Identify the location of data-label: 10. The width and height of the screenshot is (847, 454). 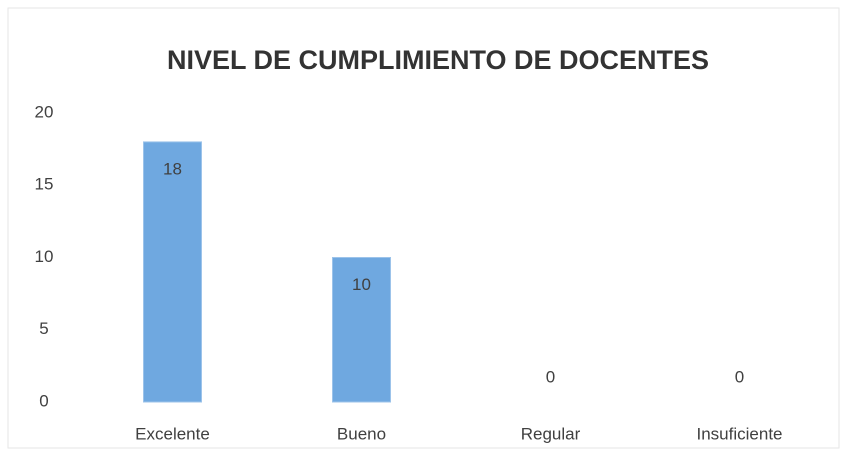
(361, 284).